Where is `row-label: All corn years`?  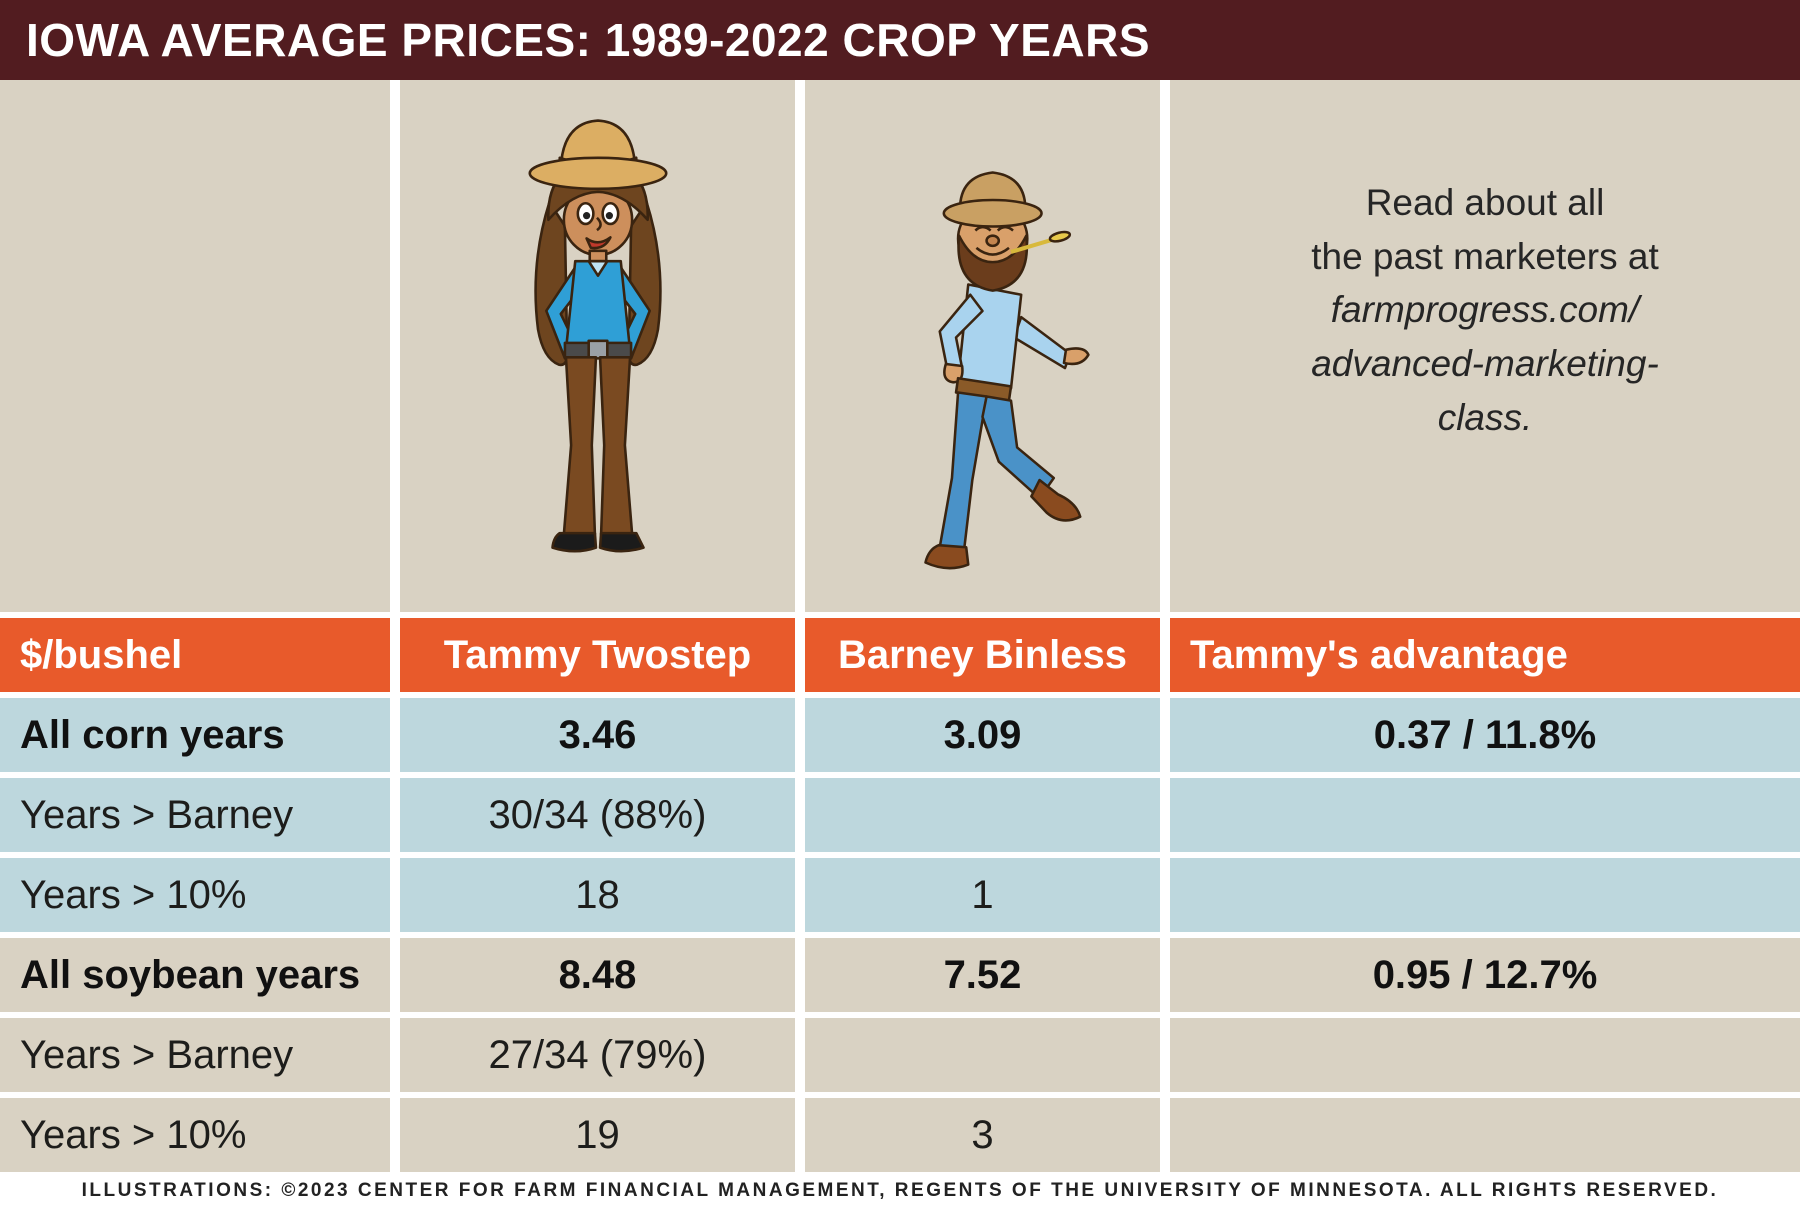
row-label: All corn years is located at coordinates (195, 735).